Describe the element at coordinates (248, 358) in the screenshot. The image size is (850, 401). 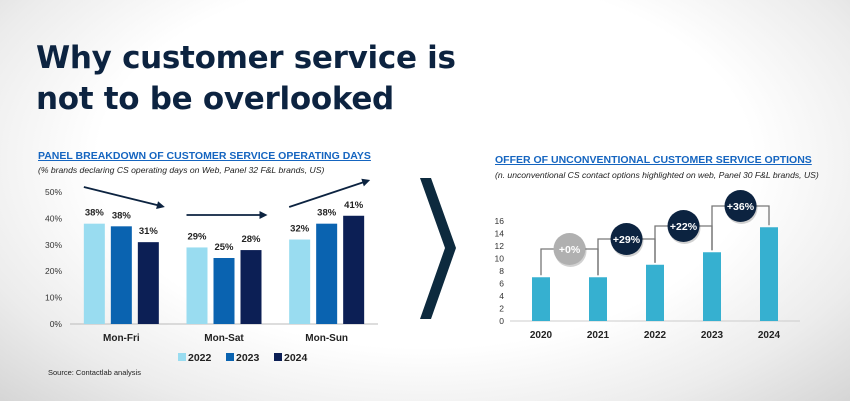
I see `legend-label: 2023` at that location.